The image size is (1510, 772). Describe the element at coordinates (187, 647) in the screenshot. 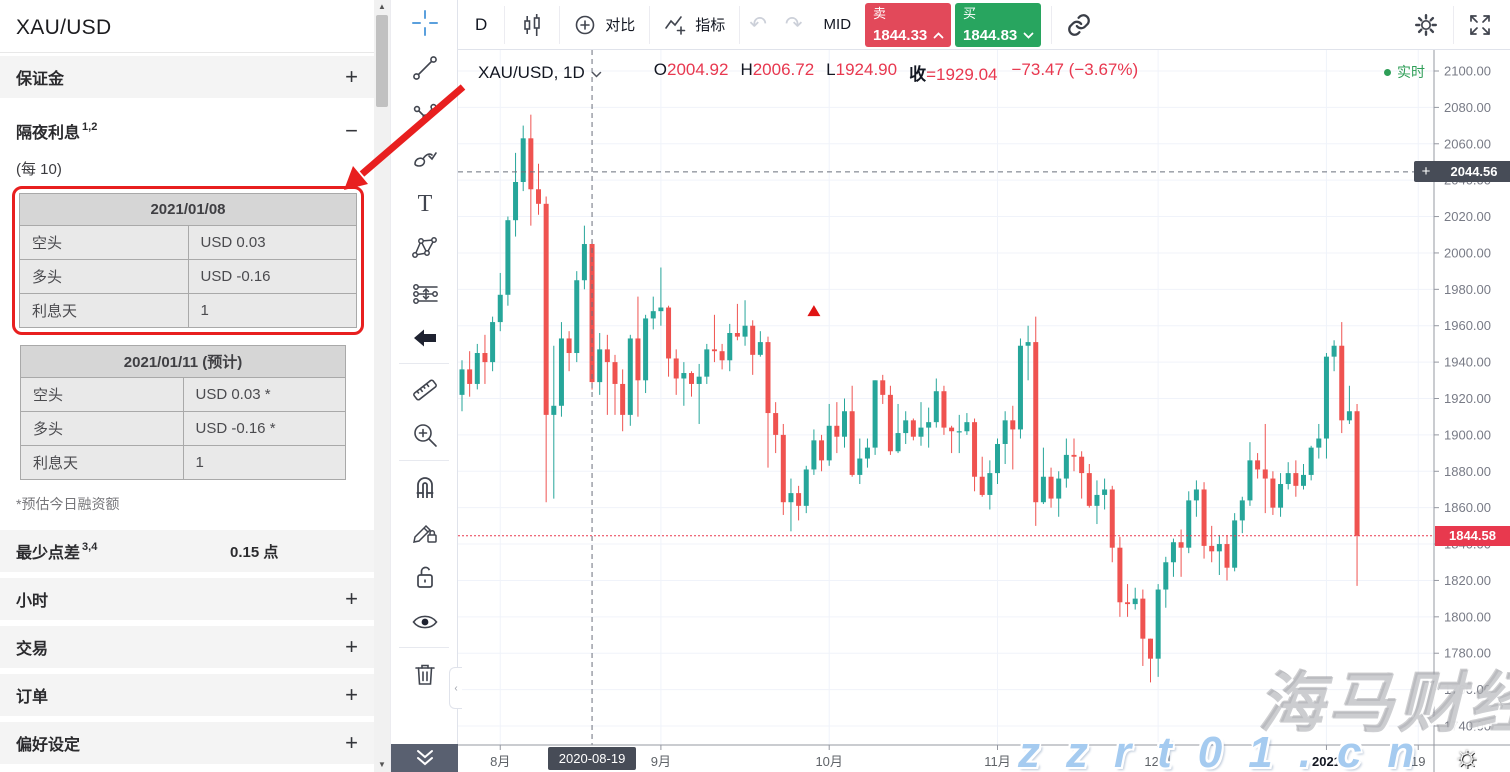

I see `section-trading: 交易 +` at that location.